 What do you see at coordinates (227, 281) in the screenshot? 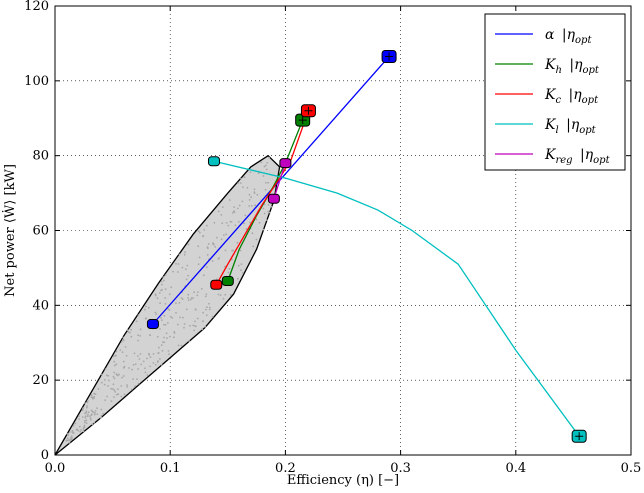
I see `series-marker` at bounding box center [227, 281].